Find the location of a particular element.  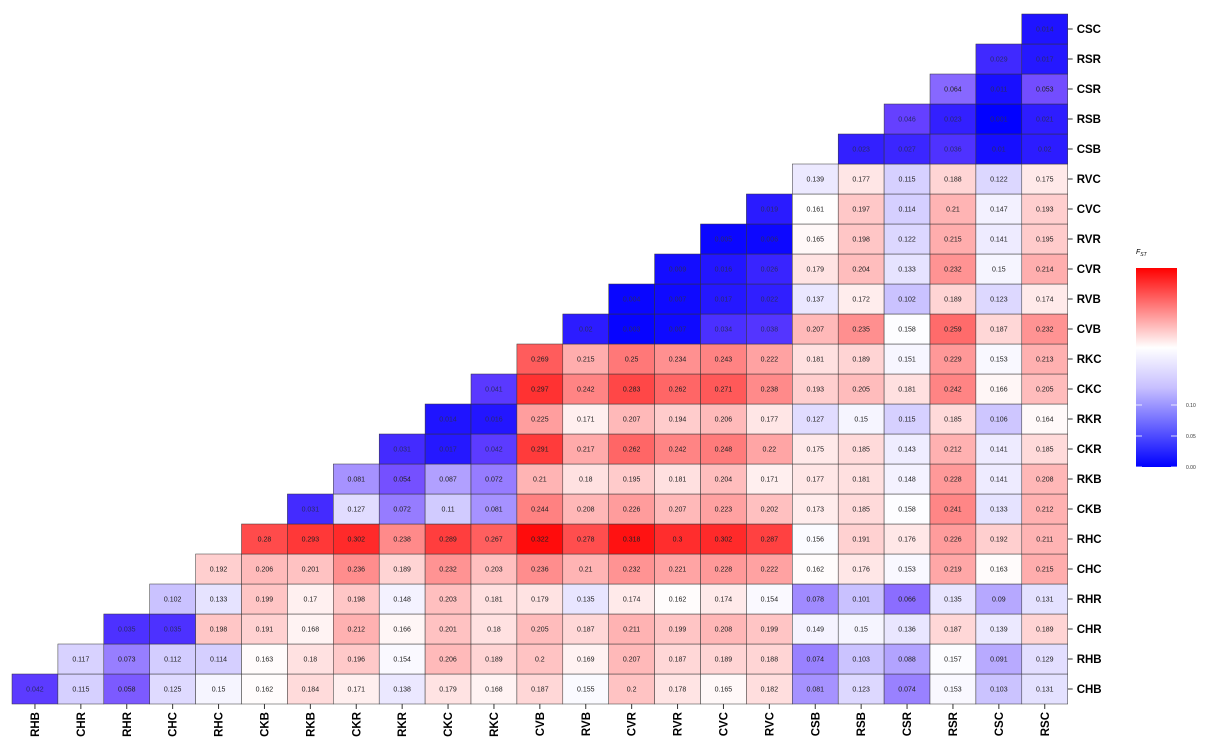

cell-value-label: 0.087 is located at coordinates (448, 480).